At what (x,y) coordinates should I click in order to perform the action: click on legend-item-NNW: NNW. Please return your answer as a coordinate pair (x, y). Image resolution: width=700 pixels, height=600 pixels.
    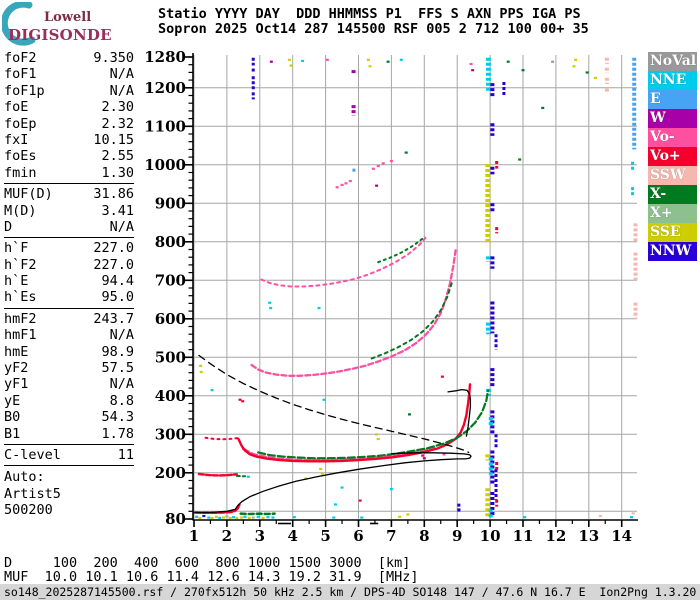
    Looking at the image, I should click on (672, 251).